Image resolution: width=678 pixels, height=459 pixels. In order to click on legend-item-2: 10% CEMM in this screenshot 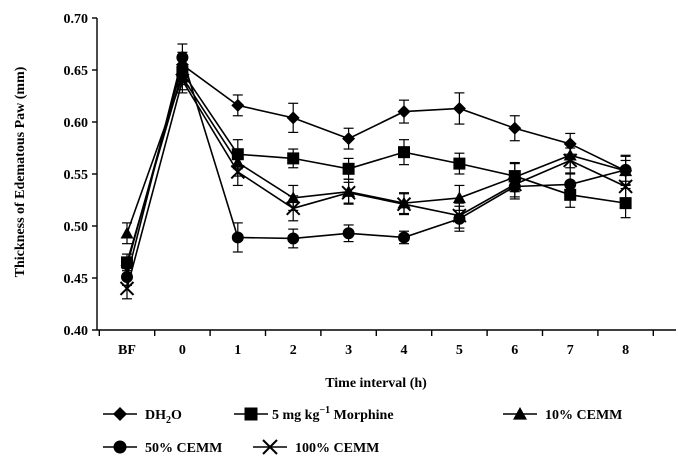, I will do `click(562, 415)`.